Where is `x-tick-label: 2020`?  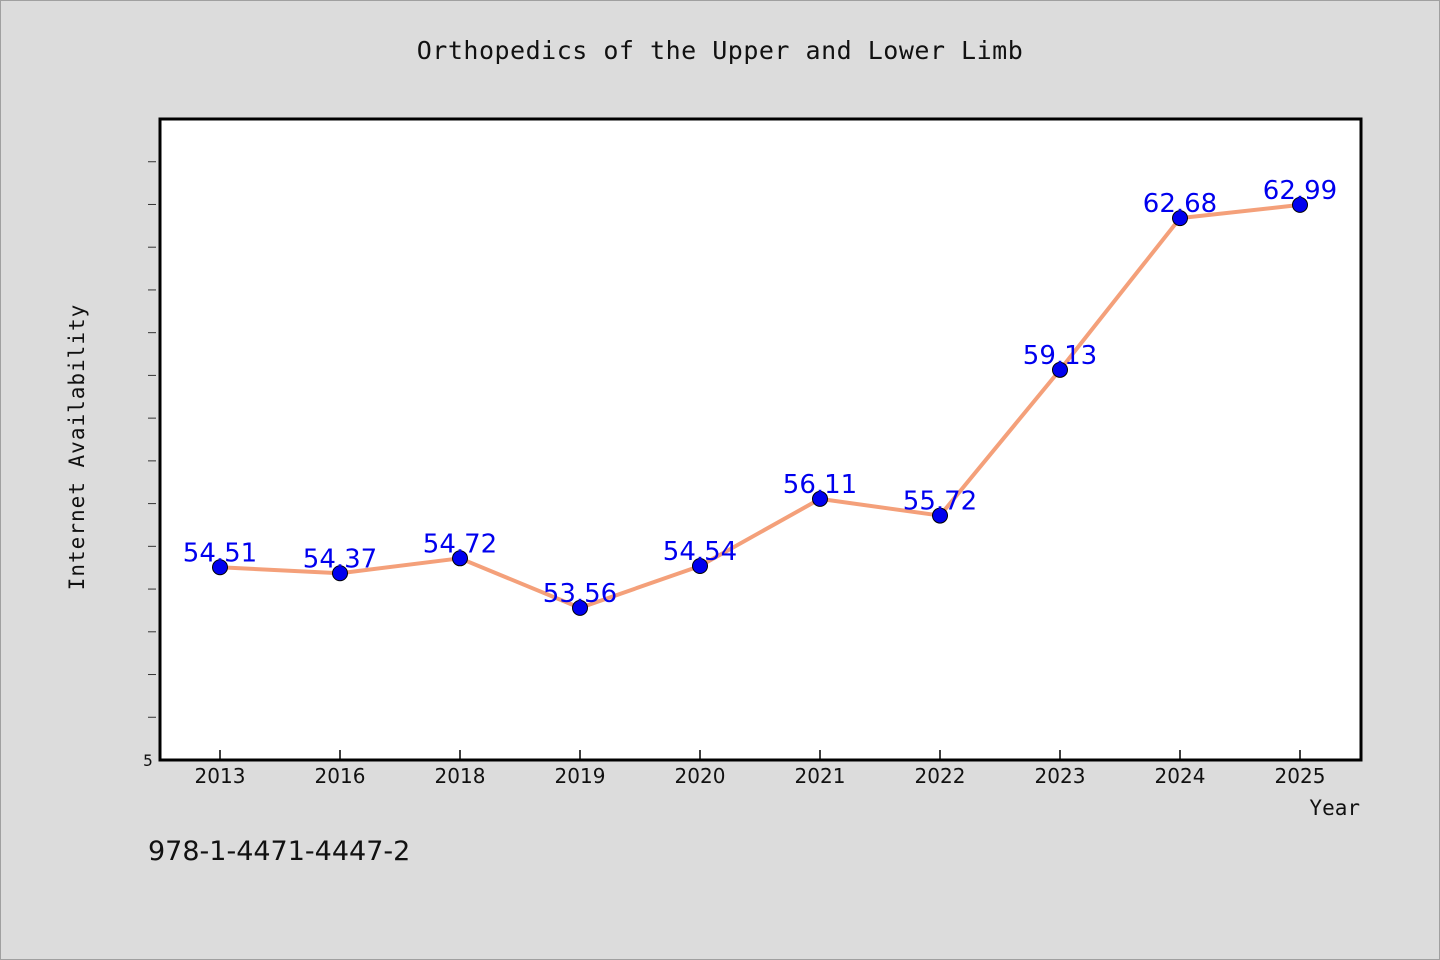
x-tick-label: 2020 is located at coordinates (700, 776).